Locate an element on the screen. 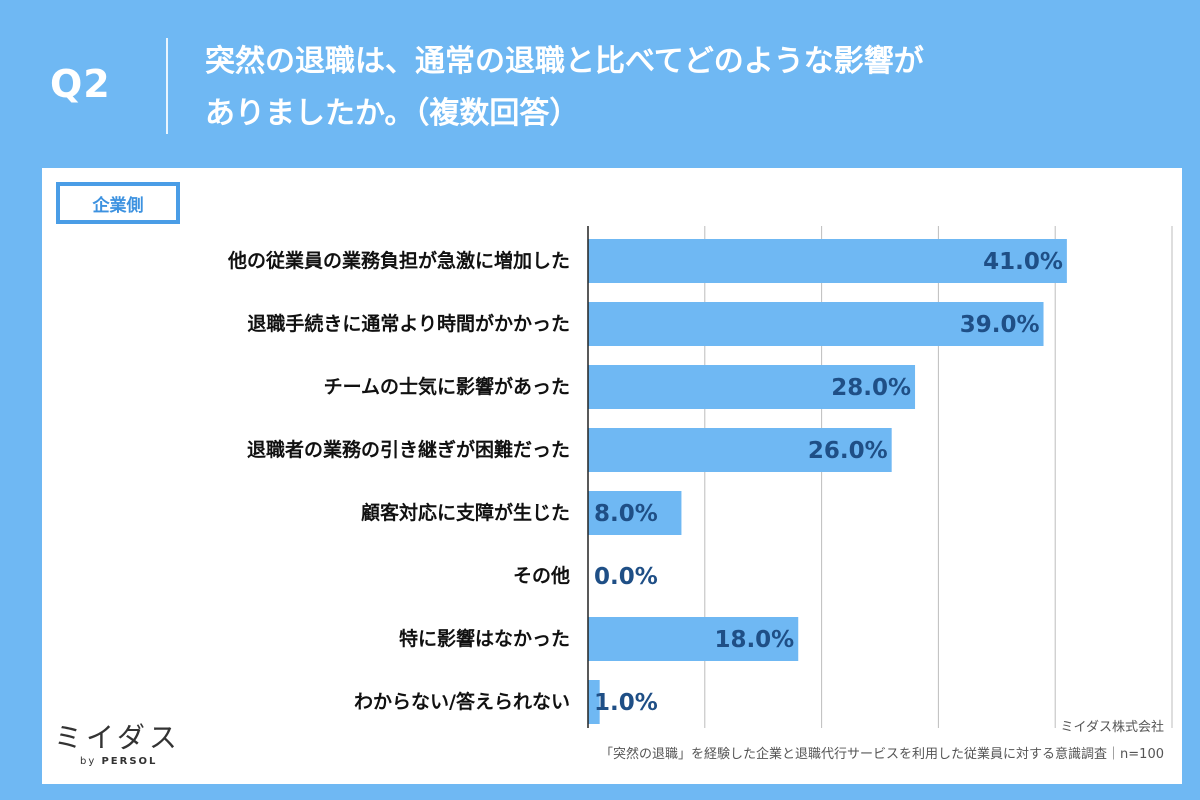  logo-text: ミイダス is located at coordinates (117, 737).